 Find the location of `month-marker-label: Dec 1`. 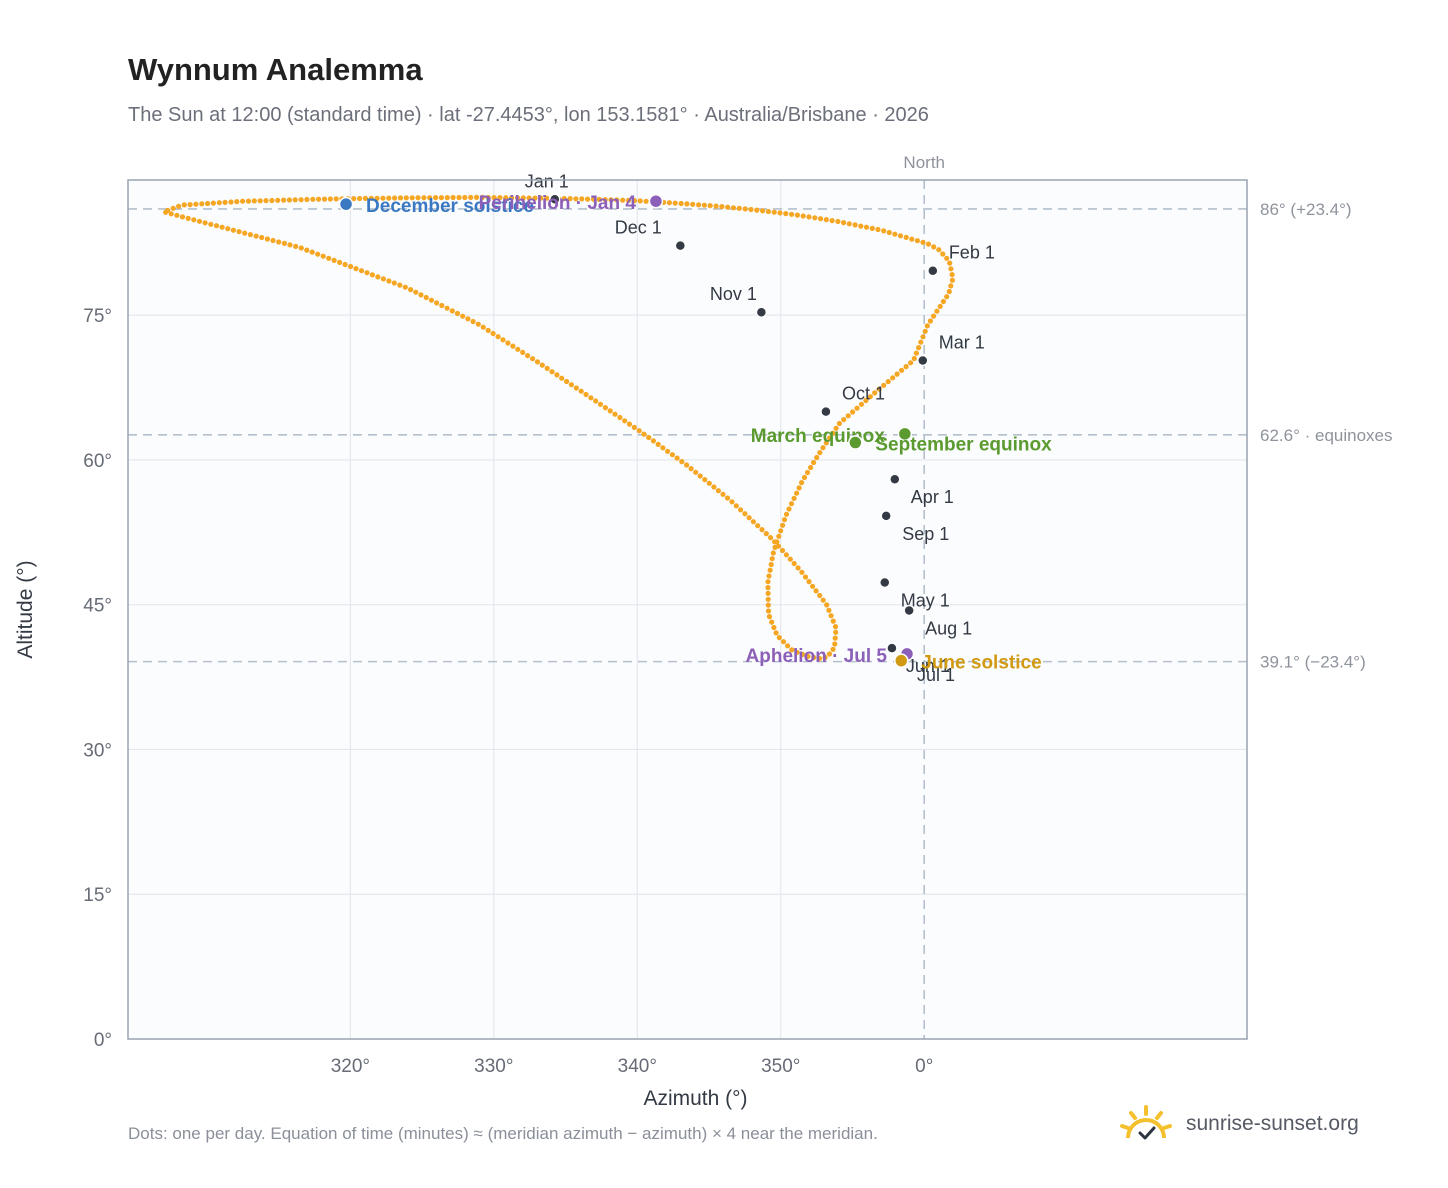

month-marker-label: Dec 1 is located at coordinates (638, 228).